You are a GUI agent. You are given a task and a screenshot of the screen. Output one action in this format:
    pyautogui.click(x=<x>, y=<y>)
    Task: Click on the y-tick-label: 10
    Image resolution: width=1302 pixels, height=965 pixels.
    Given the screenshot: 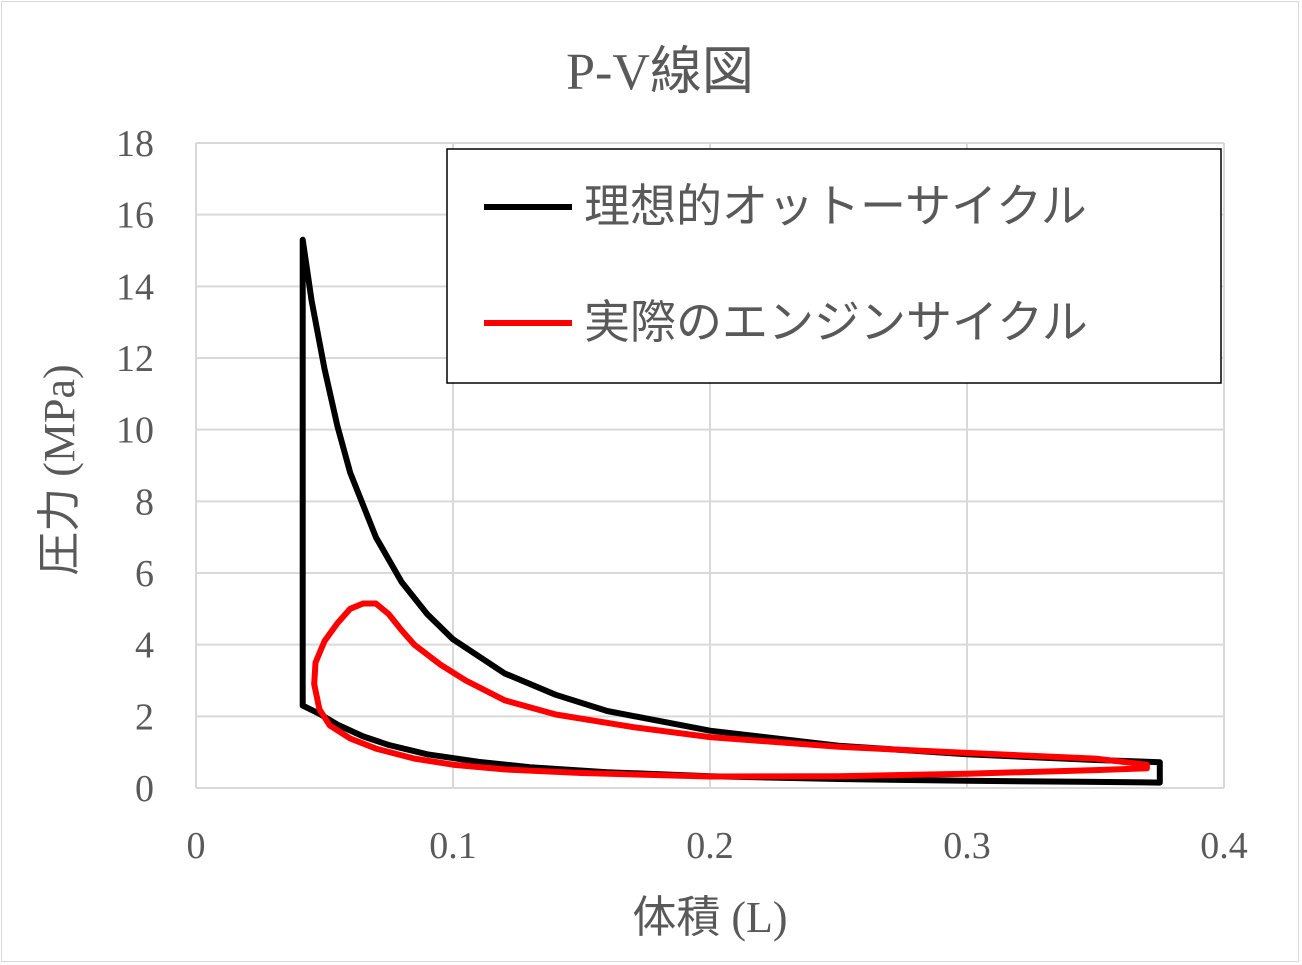 What is the action you would take?
    pyautogui.click(x=135, y=431)
    